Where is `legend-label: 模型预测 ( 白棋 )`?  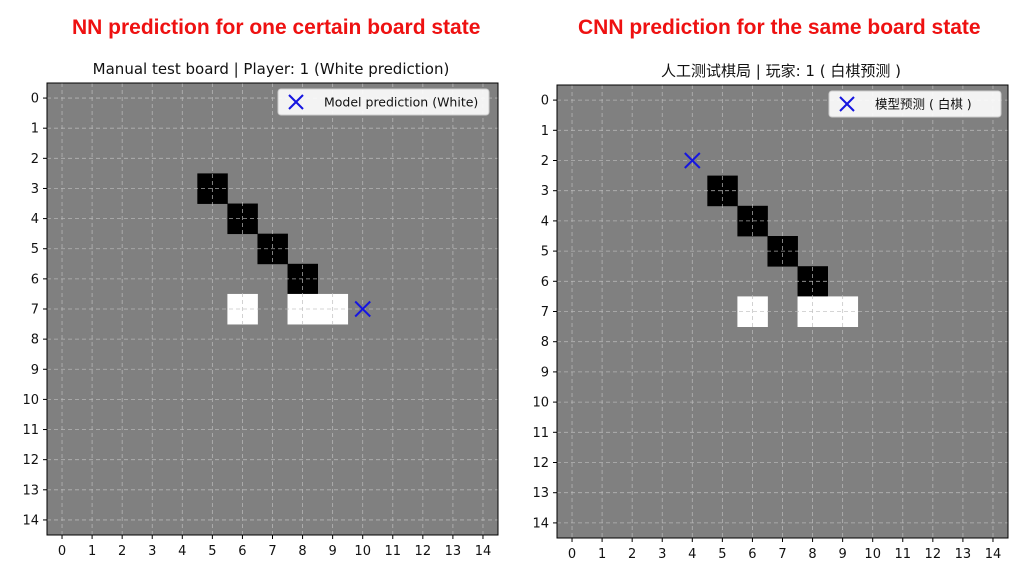
legend-label: 模型预测 ( 白棋 ) is located at coordinates (923, 104).